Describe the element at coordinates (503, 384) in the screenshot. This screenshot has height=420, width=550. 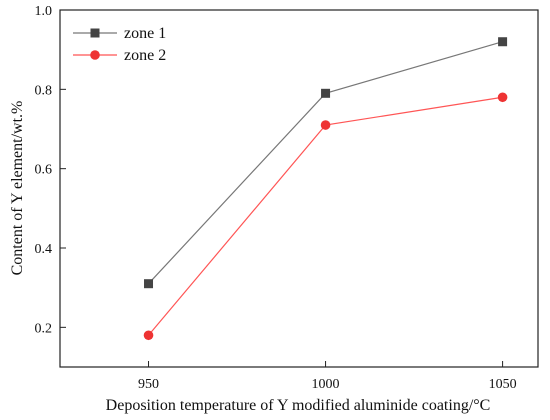
I see `x-tick-label: 1050` at that location.